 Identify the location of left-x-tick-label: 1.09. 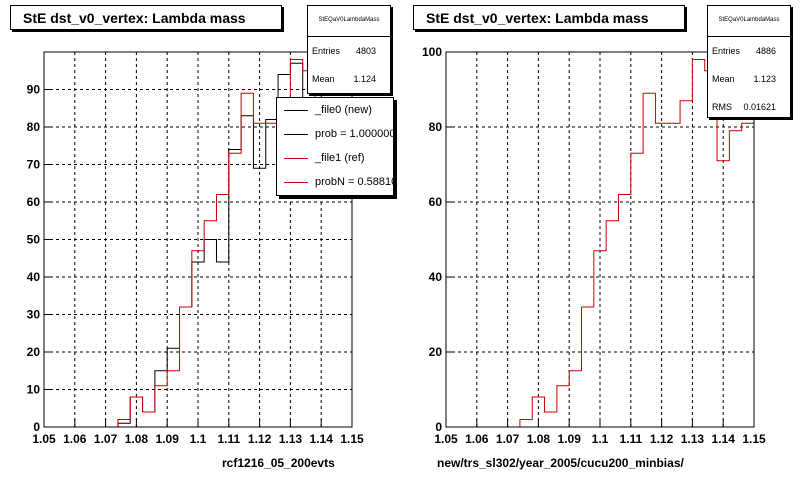
(168, 439).